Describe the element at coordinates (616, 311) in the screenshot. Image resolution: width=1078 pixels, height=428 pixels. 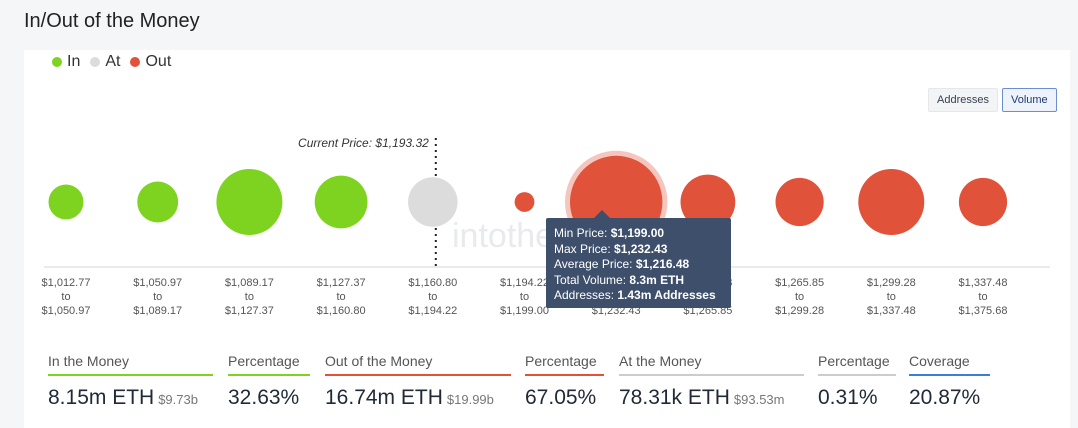
I see `tick-label-to: $1,232.43` at that location.